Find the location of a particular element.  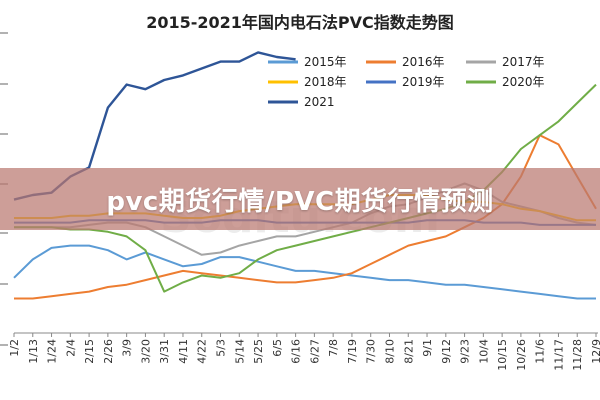

x-tick-label-13: 5/25 is located at coordinates (258, 351).